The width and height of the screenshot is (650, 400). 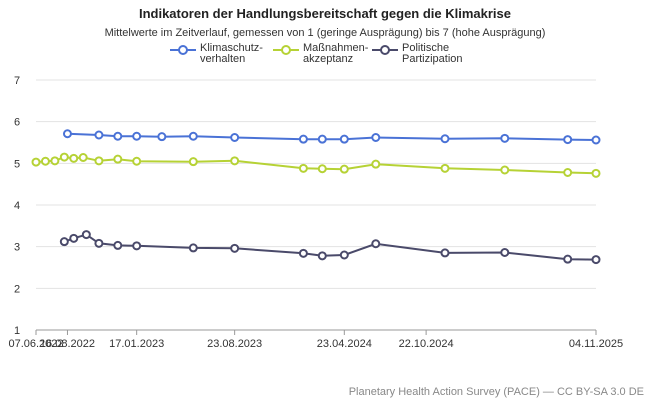 I want to click on x-tick-label: 22.10.2024, so click(x=426, y=344).